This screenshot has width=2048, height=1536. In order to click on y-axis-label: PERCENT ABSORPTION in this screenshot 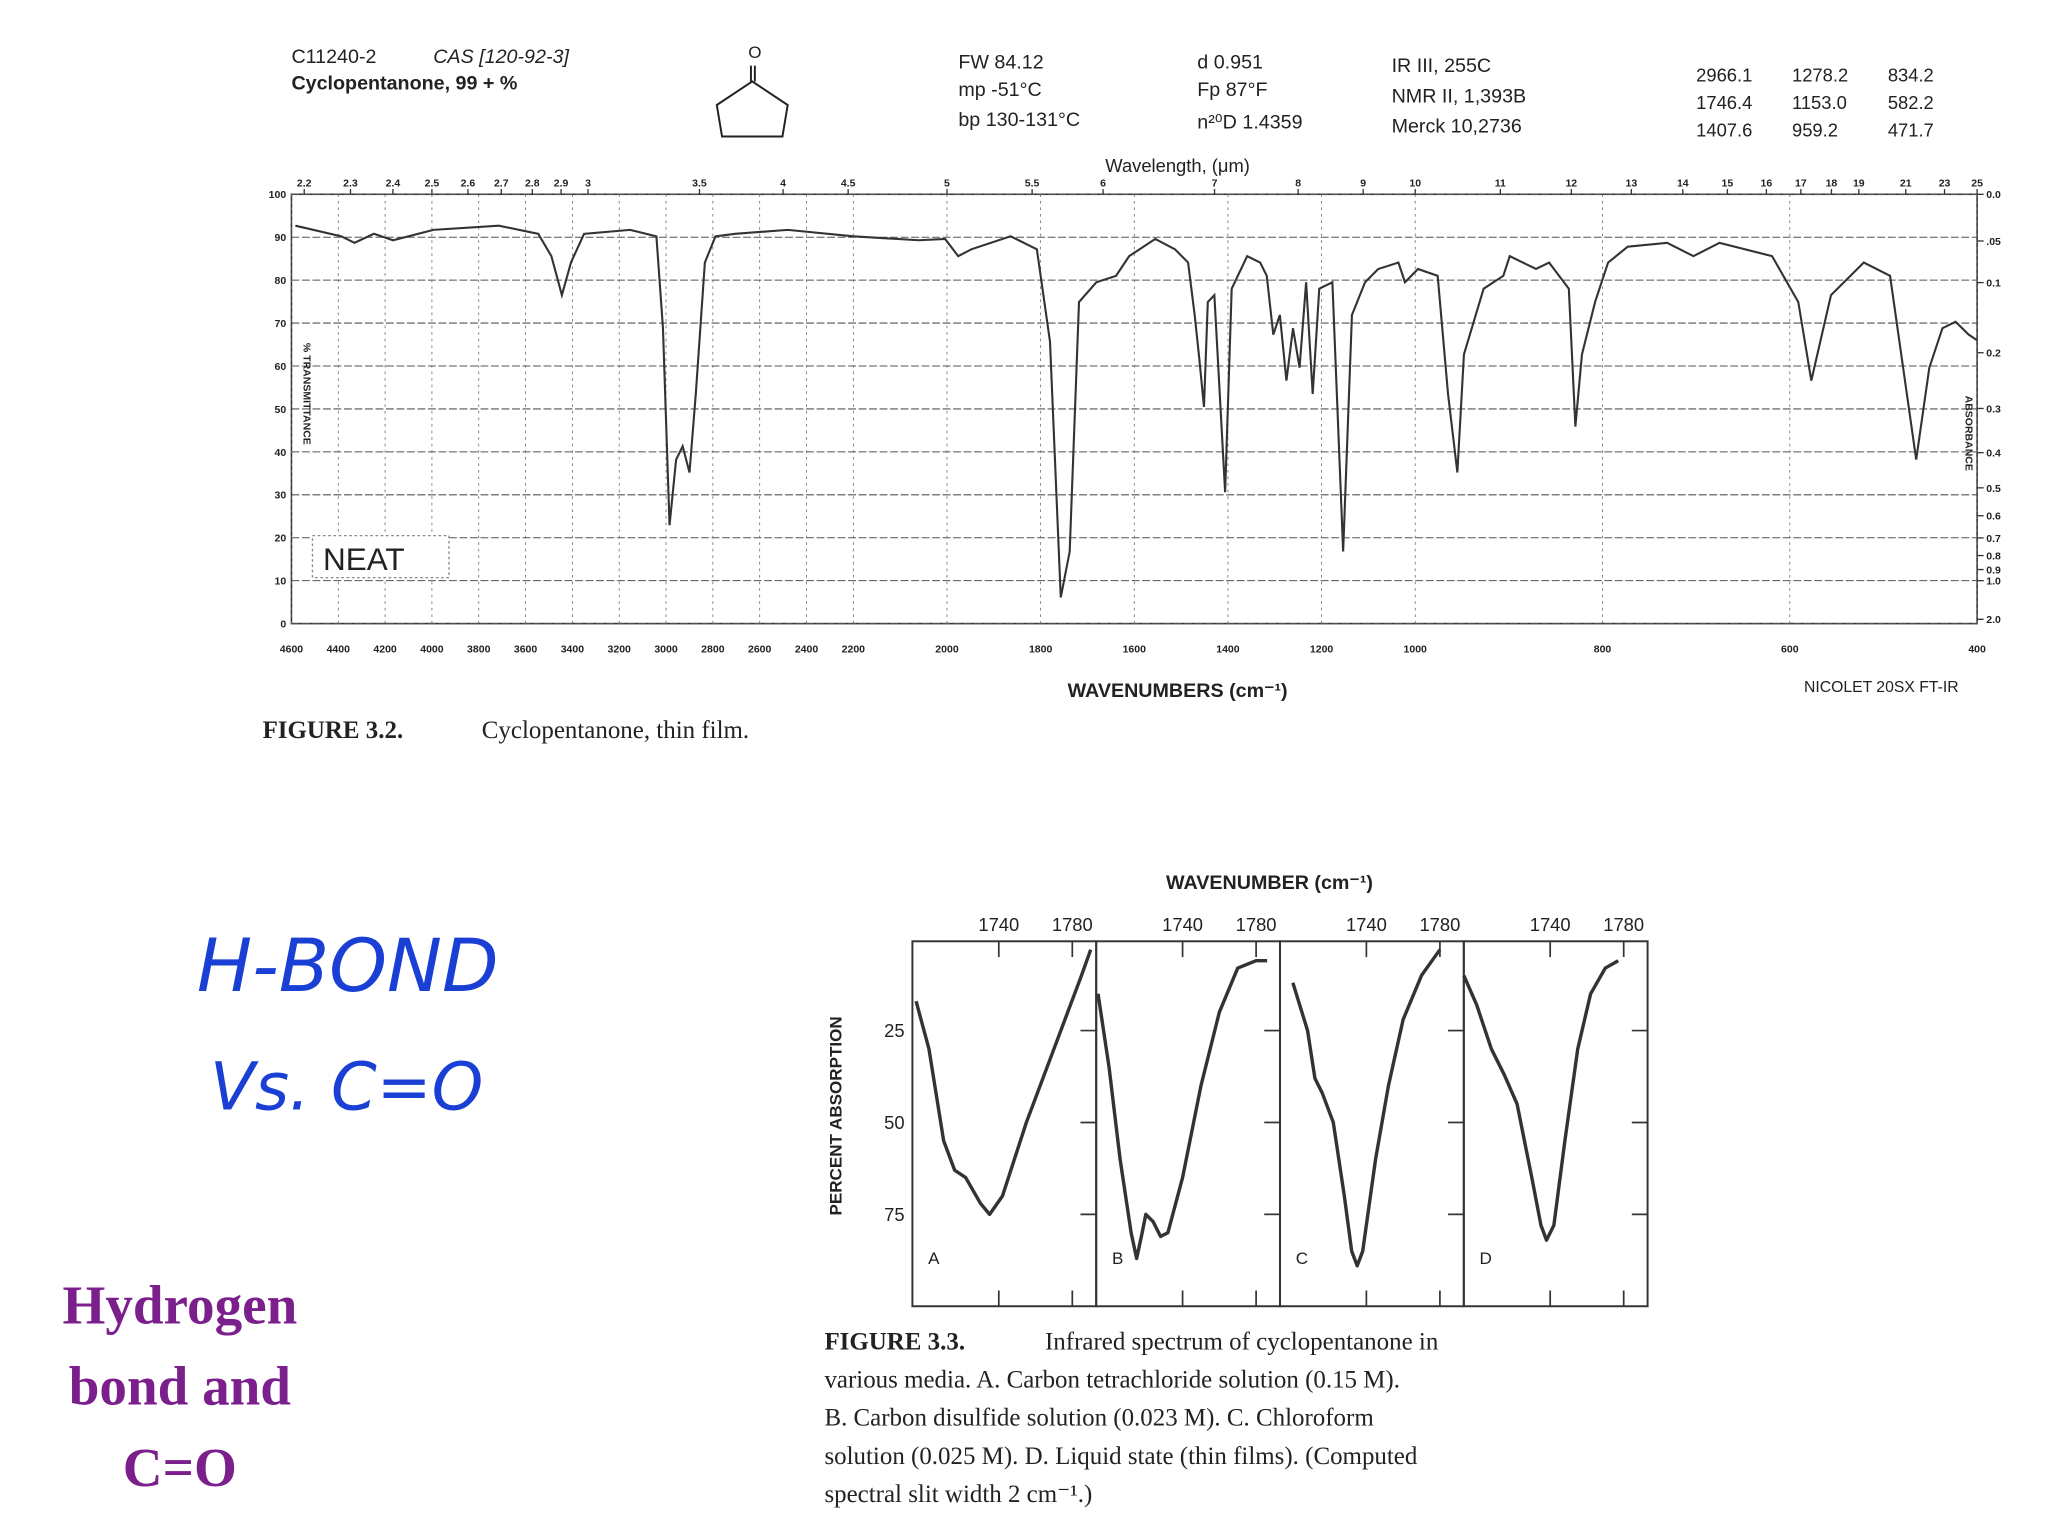, I will do `click(836, 1115)`.